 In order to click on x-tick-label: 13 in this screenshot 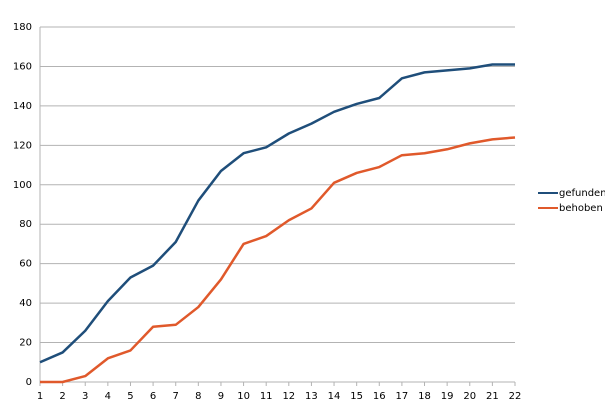, I will do `click(311, 396)`.